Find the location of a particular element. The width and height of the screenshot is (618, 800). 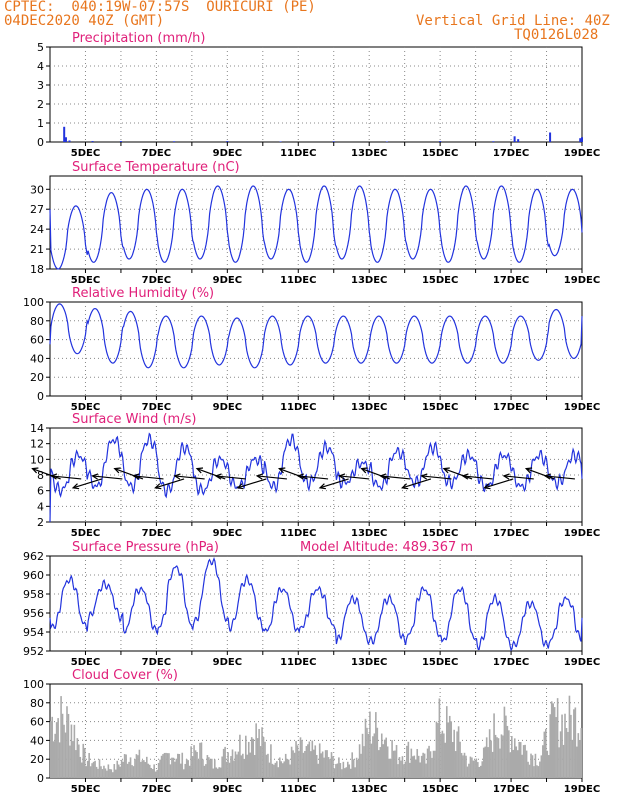

pres-xtick-label: 19DEC is located at coordinates (582, 662).